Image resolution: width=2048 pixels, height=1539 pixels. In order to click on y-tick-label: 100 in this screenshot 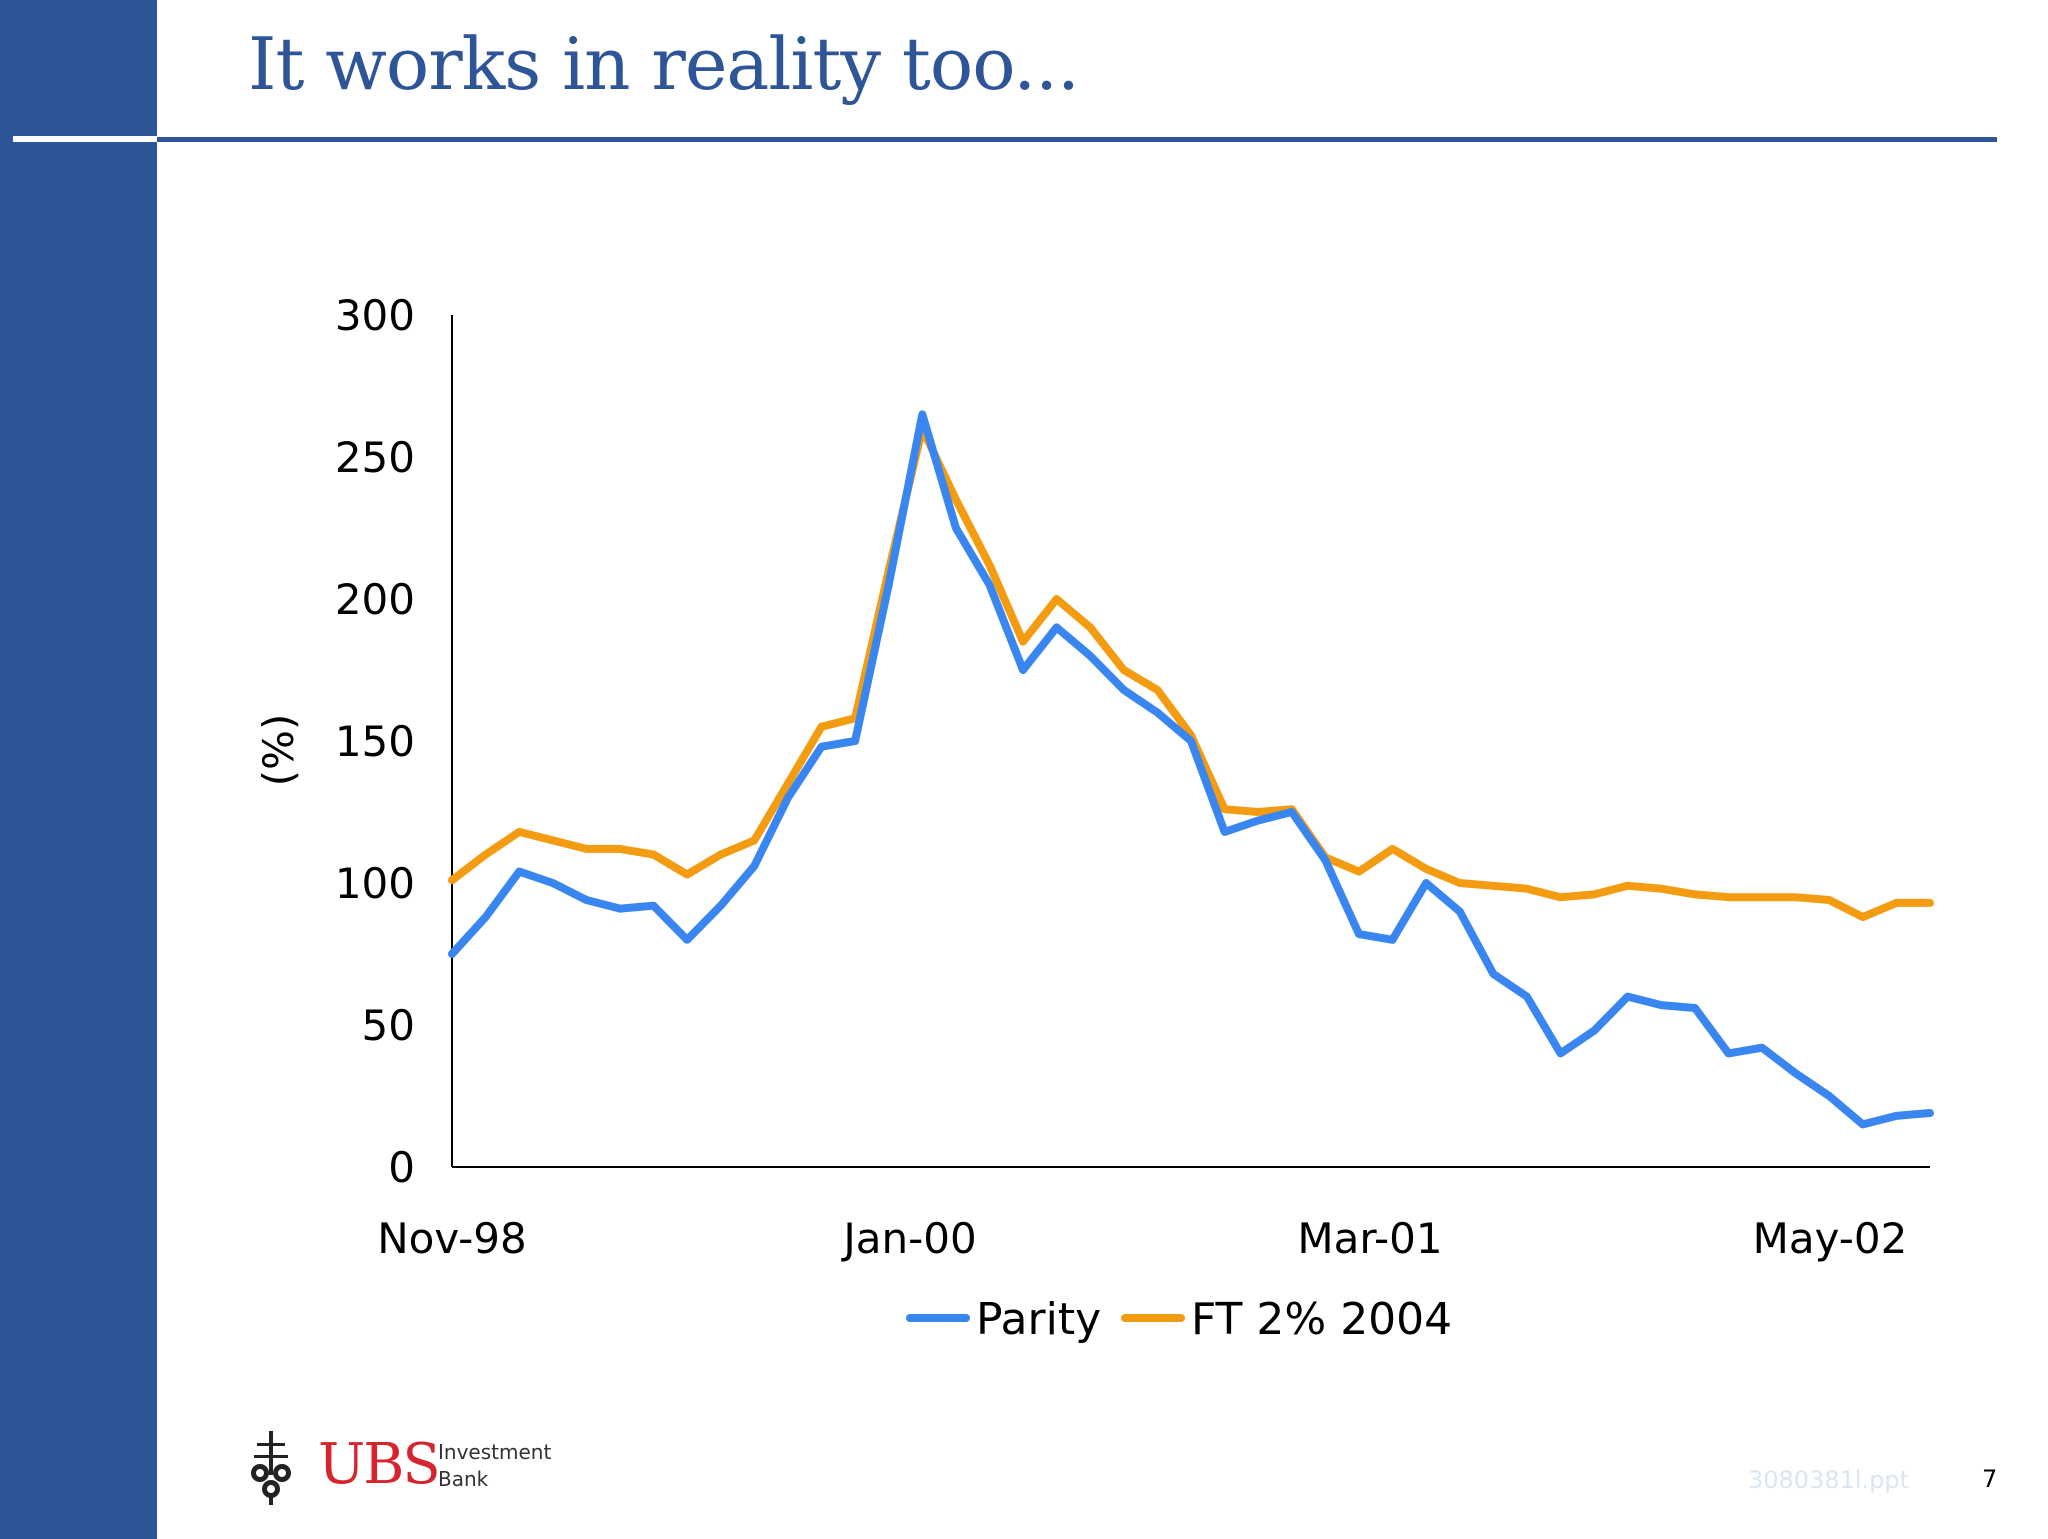, I will do `click(375, 883)`.